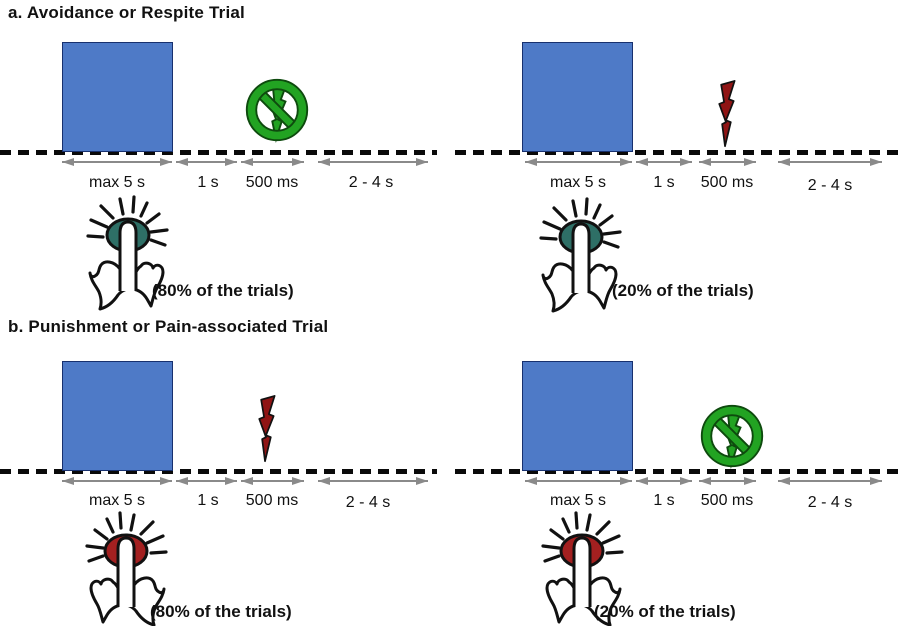  Describe the element at coordinates (168, 326) in the screenshot. I see `section-b-title: b. Punishment or Pain-associated Trial` at that location.